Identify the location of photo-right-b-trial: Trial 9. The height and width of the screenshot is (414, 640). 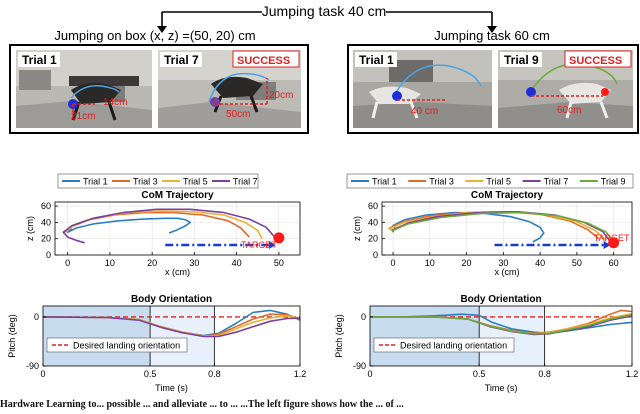
(521, 60).